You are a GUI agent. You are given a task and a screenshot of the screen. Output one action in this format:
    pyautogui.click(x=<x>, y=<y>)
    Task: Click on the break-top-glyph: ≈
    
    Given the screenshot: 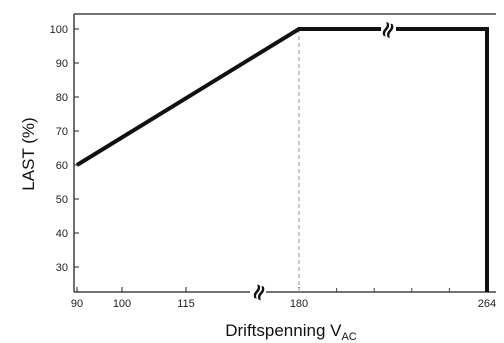 What is the action you would take?
    pyautogui.click(x=389, y=30)
    